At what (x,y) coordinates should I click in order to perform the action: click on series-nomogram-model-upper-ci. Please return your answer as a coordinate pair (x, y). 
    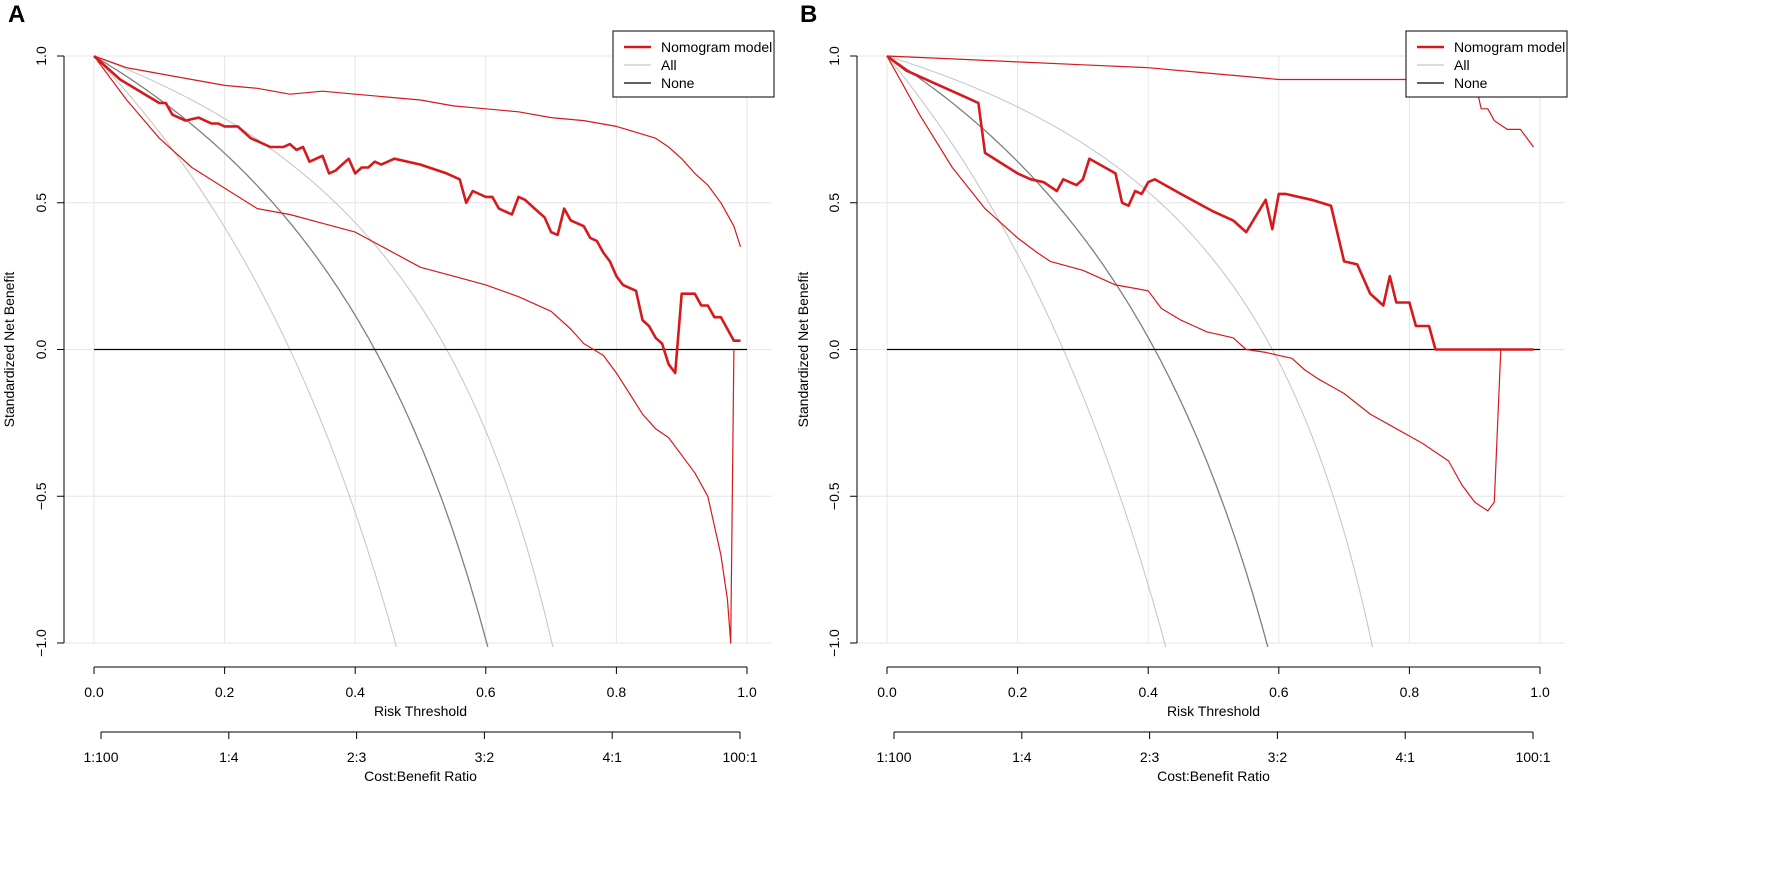
    Looking at the image, I should click on (417, 151).